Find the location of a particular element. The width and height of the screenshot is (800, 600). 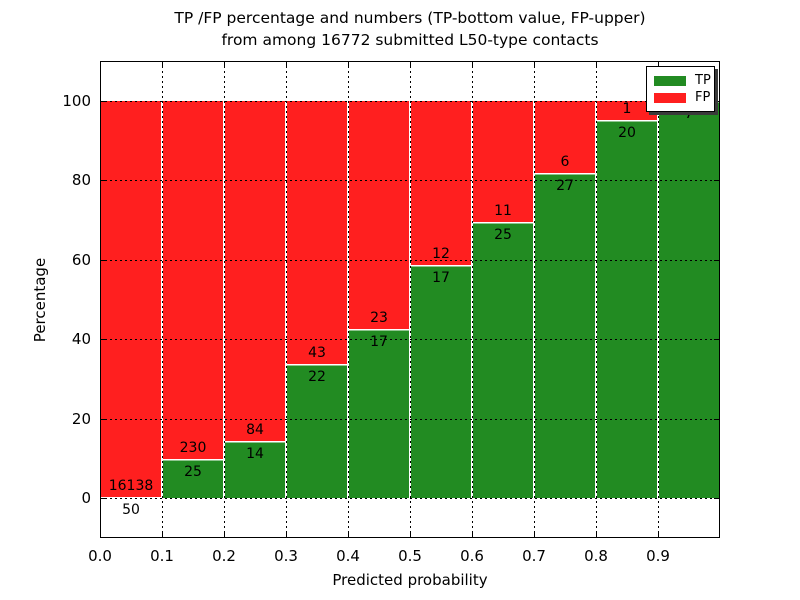

fp-count-label: 43 is located at coordinates (317, 352).